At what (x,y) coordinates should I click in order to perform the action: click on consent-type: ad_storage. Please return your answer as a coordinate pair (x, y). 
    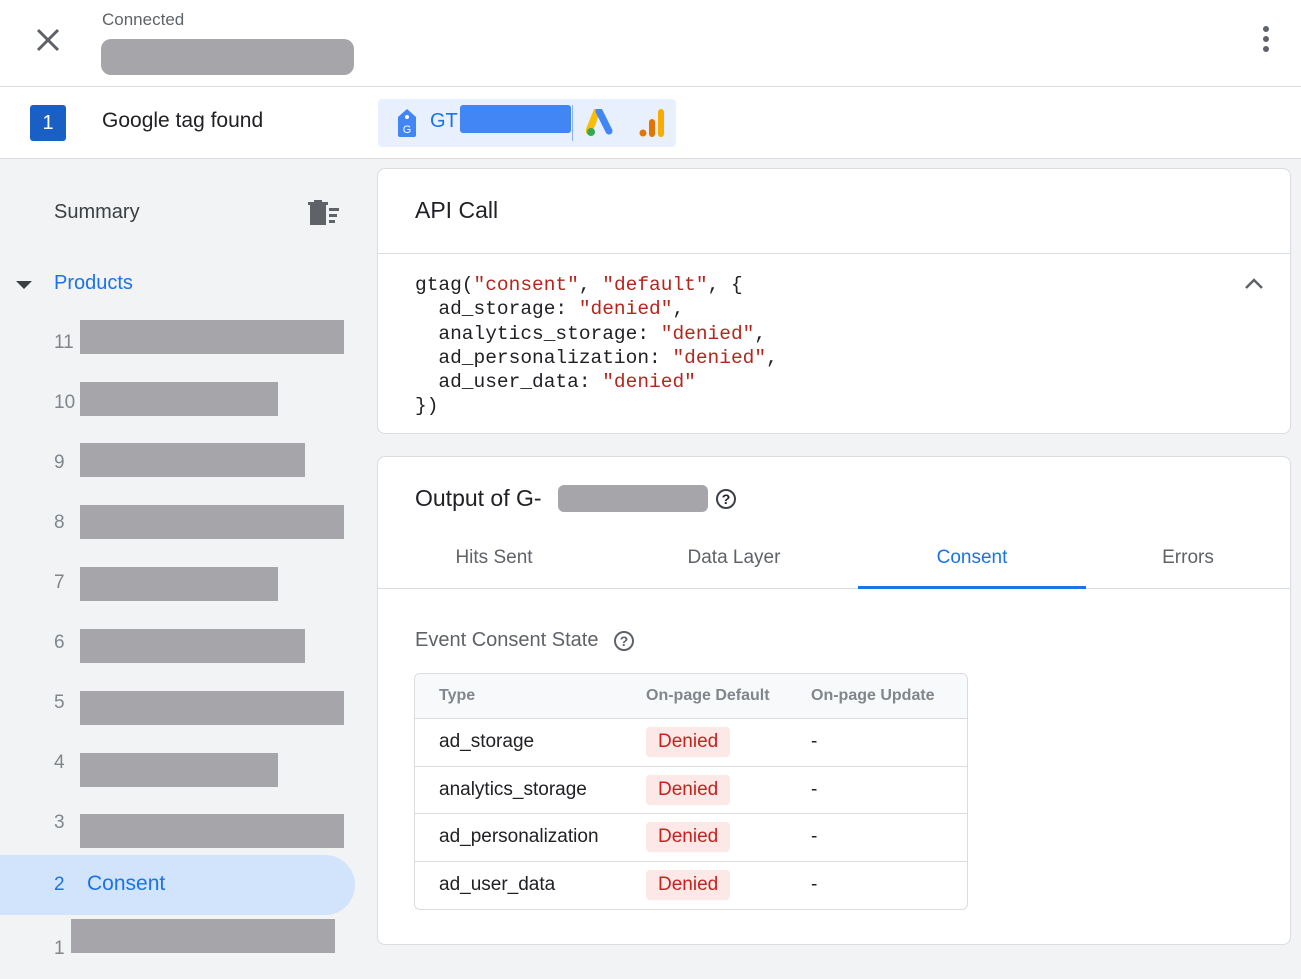
    Looking at the image, I should click on (518, 743).